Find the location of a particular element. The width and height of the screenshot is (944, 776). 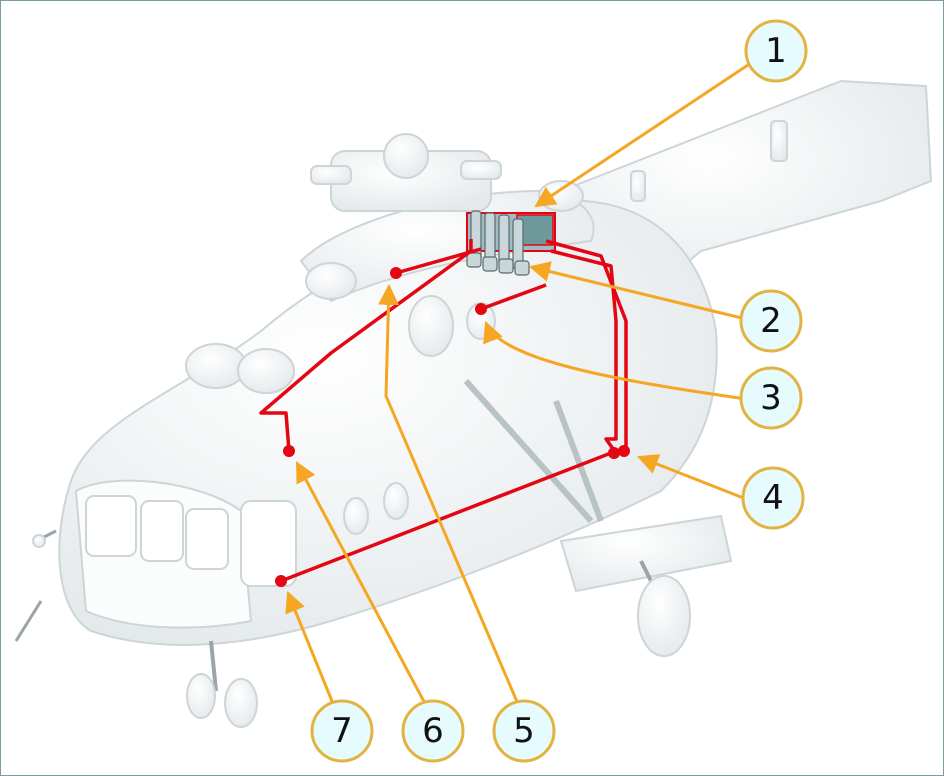

svg-text: 2 is located at coordinates (771, 321).